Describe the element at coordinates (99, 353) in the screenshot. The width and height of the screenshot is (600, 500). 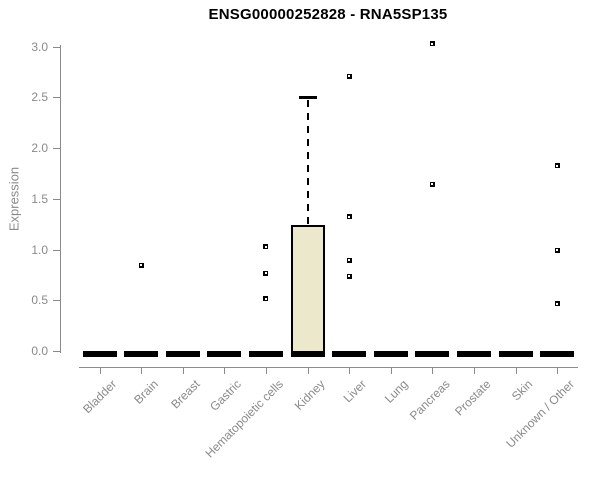
I see `median-bar-bladder` at that location.